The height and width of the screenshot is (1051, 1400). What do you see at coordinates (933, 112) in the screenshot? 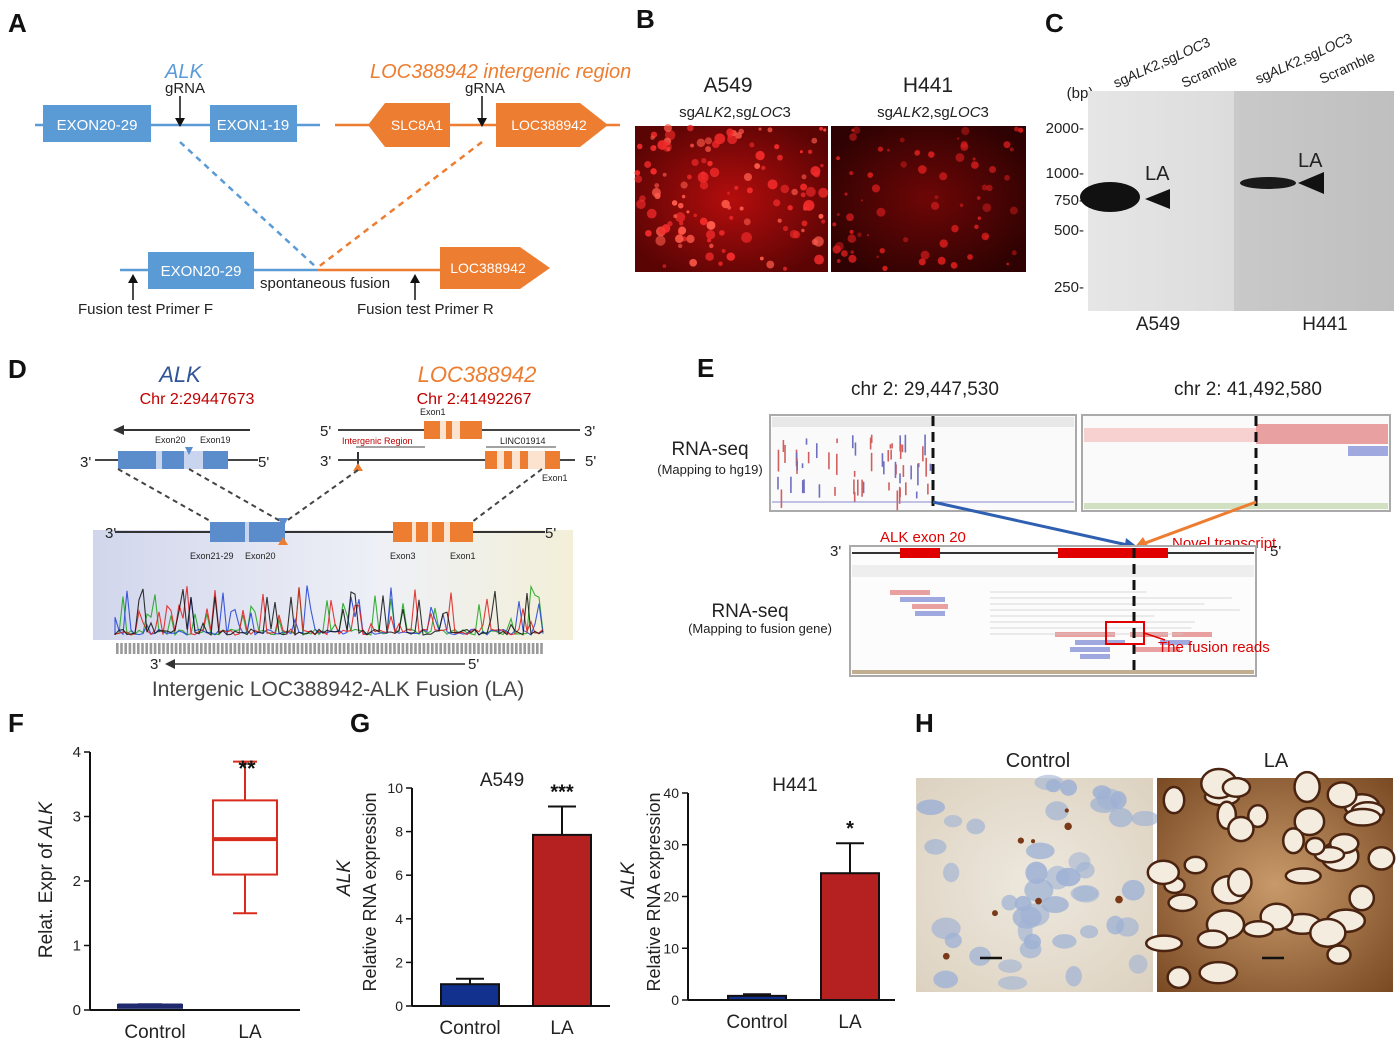
I see `b-col2-sub: sgALK2,sgLOC3` at bounding box center [933, 112].